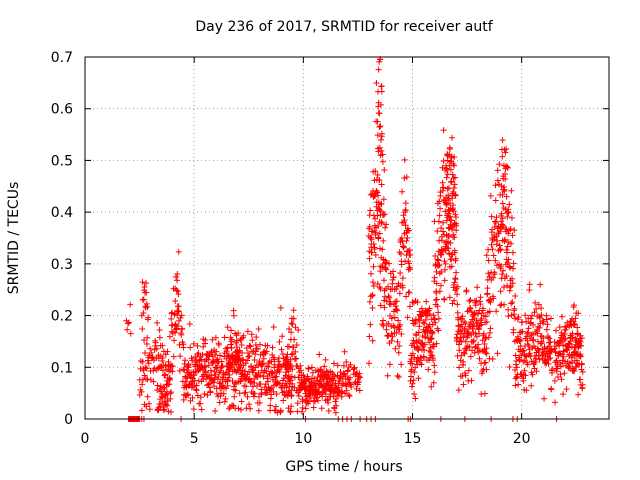 Image resolution: width=640 pixels, height=480 pixels. What do you see at coordinates (62, 161) in the screenshot?
I see `y-tick-label: 0.5` at bounding box center [62, 161].